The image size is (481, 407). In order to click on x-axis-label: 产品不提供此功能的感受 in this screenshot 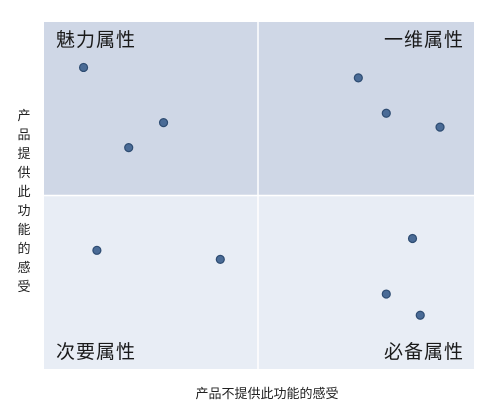, I will do `click(266, 394)`.